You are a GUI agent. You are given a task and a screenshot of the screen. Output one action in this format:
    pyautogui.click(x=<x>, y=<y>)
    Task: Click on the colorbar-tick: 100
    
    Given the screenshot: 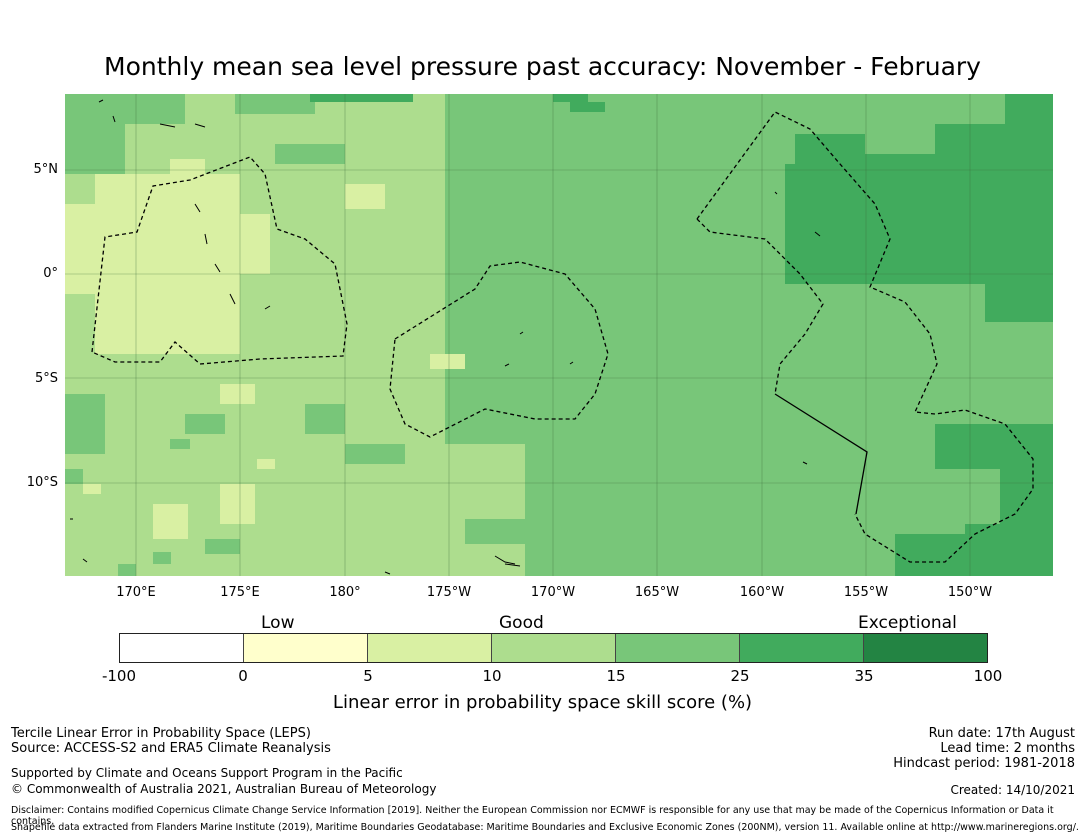 What is the action you would take?
    pyautogui.click(x=988, y=676)
    